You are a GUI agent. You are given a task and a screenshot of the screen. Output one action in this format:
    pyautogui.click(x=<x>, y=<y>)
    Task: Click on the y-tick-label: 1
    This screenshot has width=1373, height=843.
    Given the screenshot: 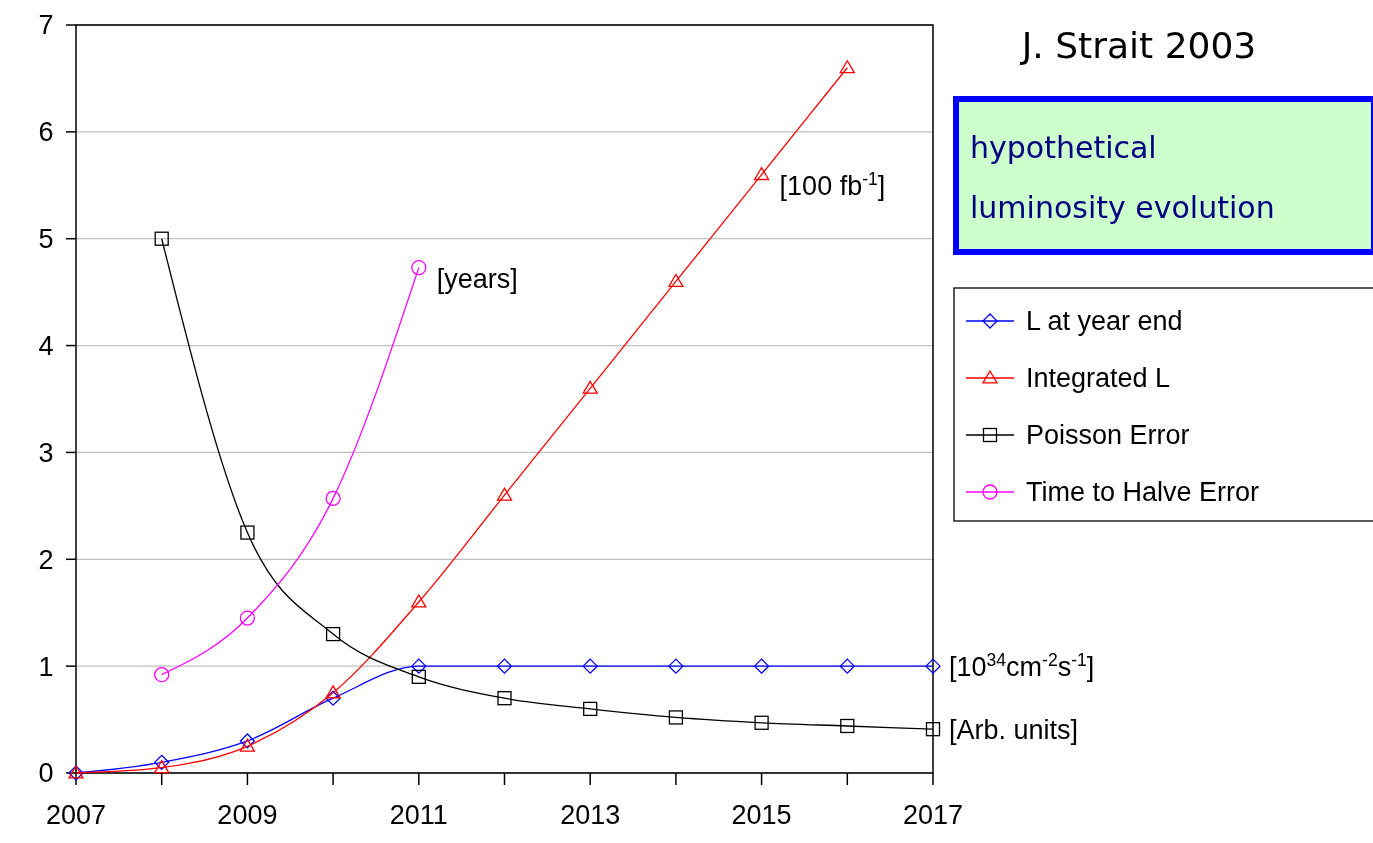 What is the action you would take?
    pyautogui.click(x=46, y=666)
    